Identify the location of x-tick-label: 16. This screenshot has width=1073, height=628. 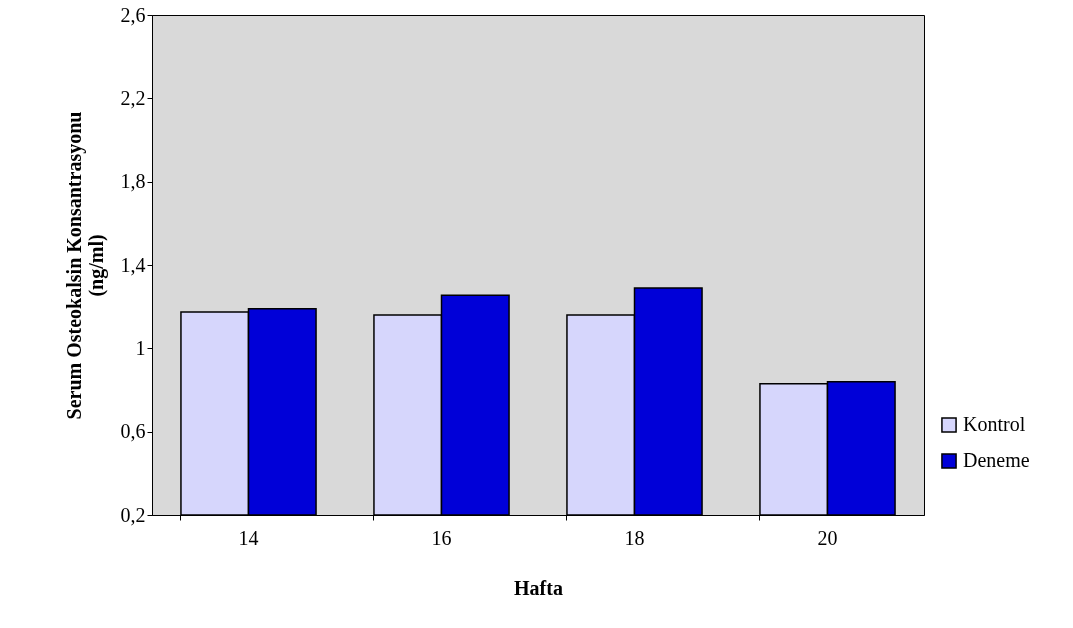
(441, 537).